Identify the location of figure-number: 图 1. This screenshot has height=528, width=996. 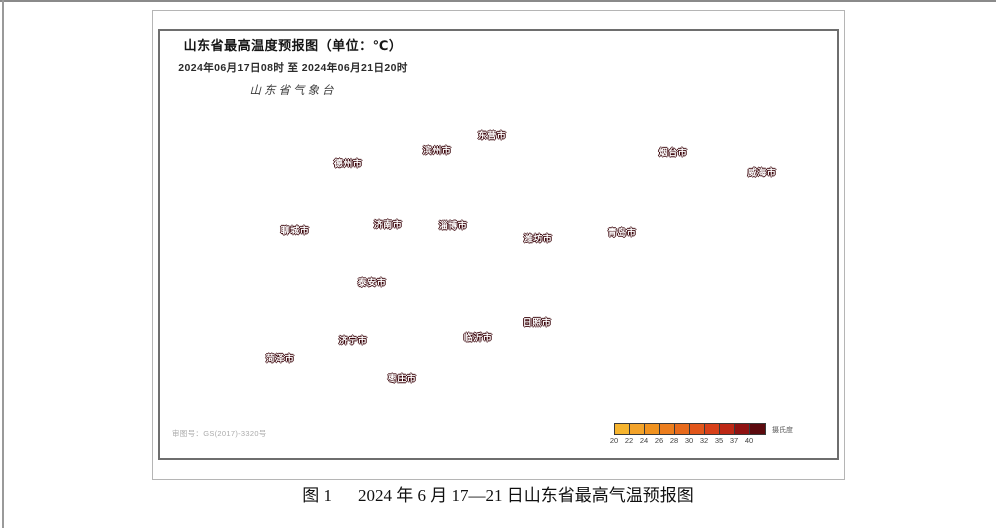
(317, 495).